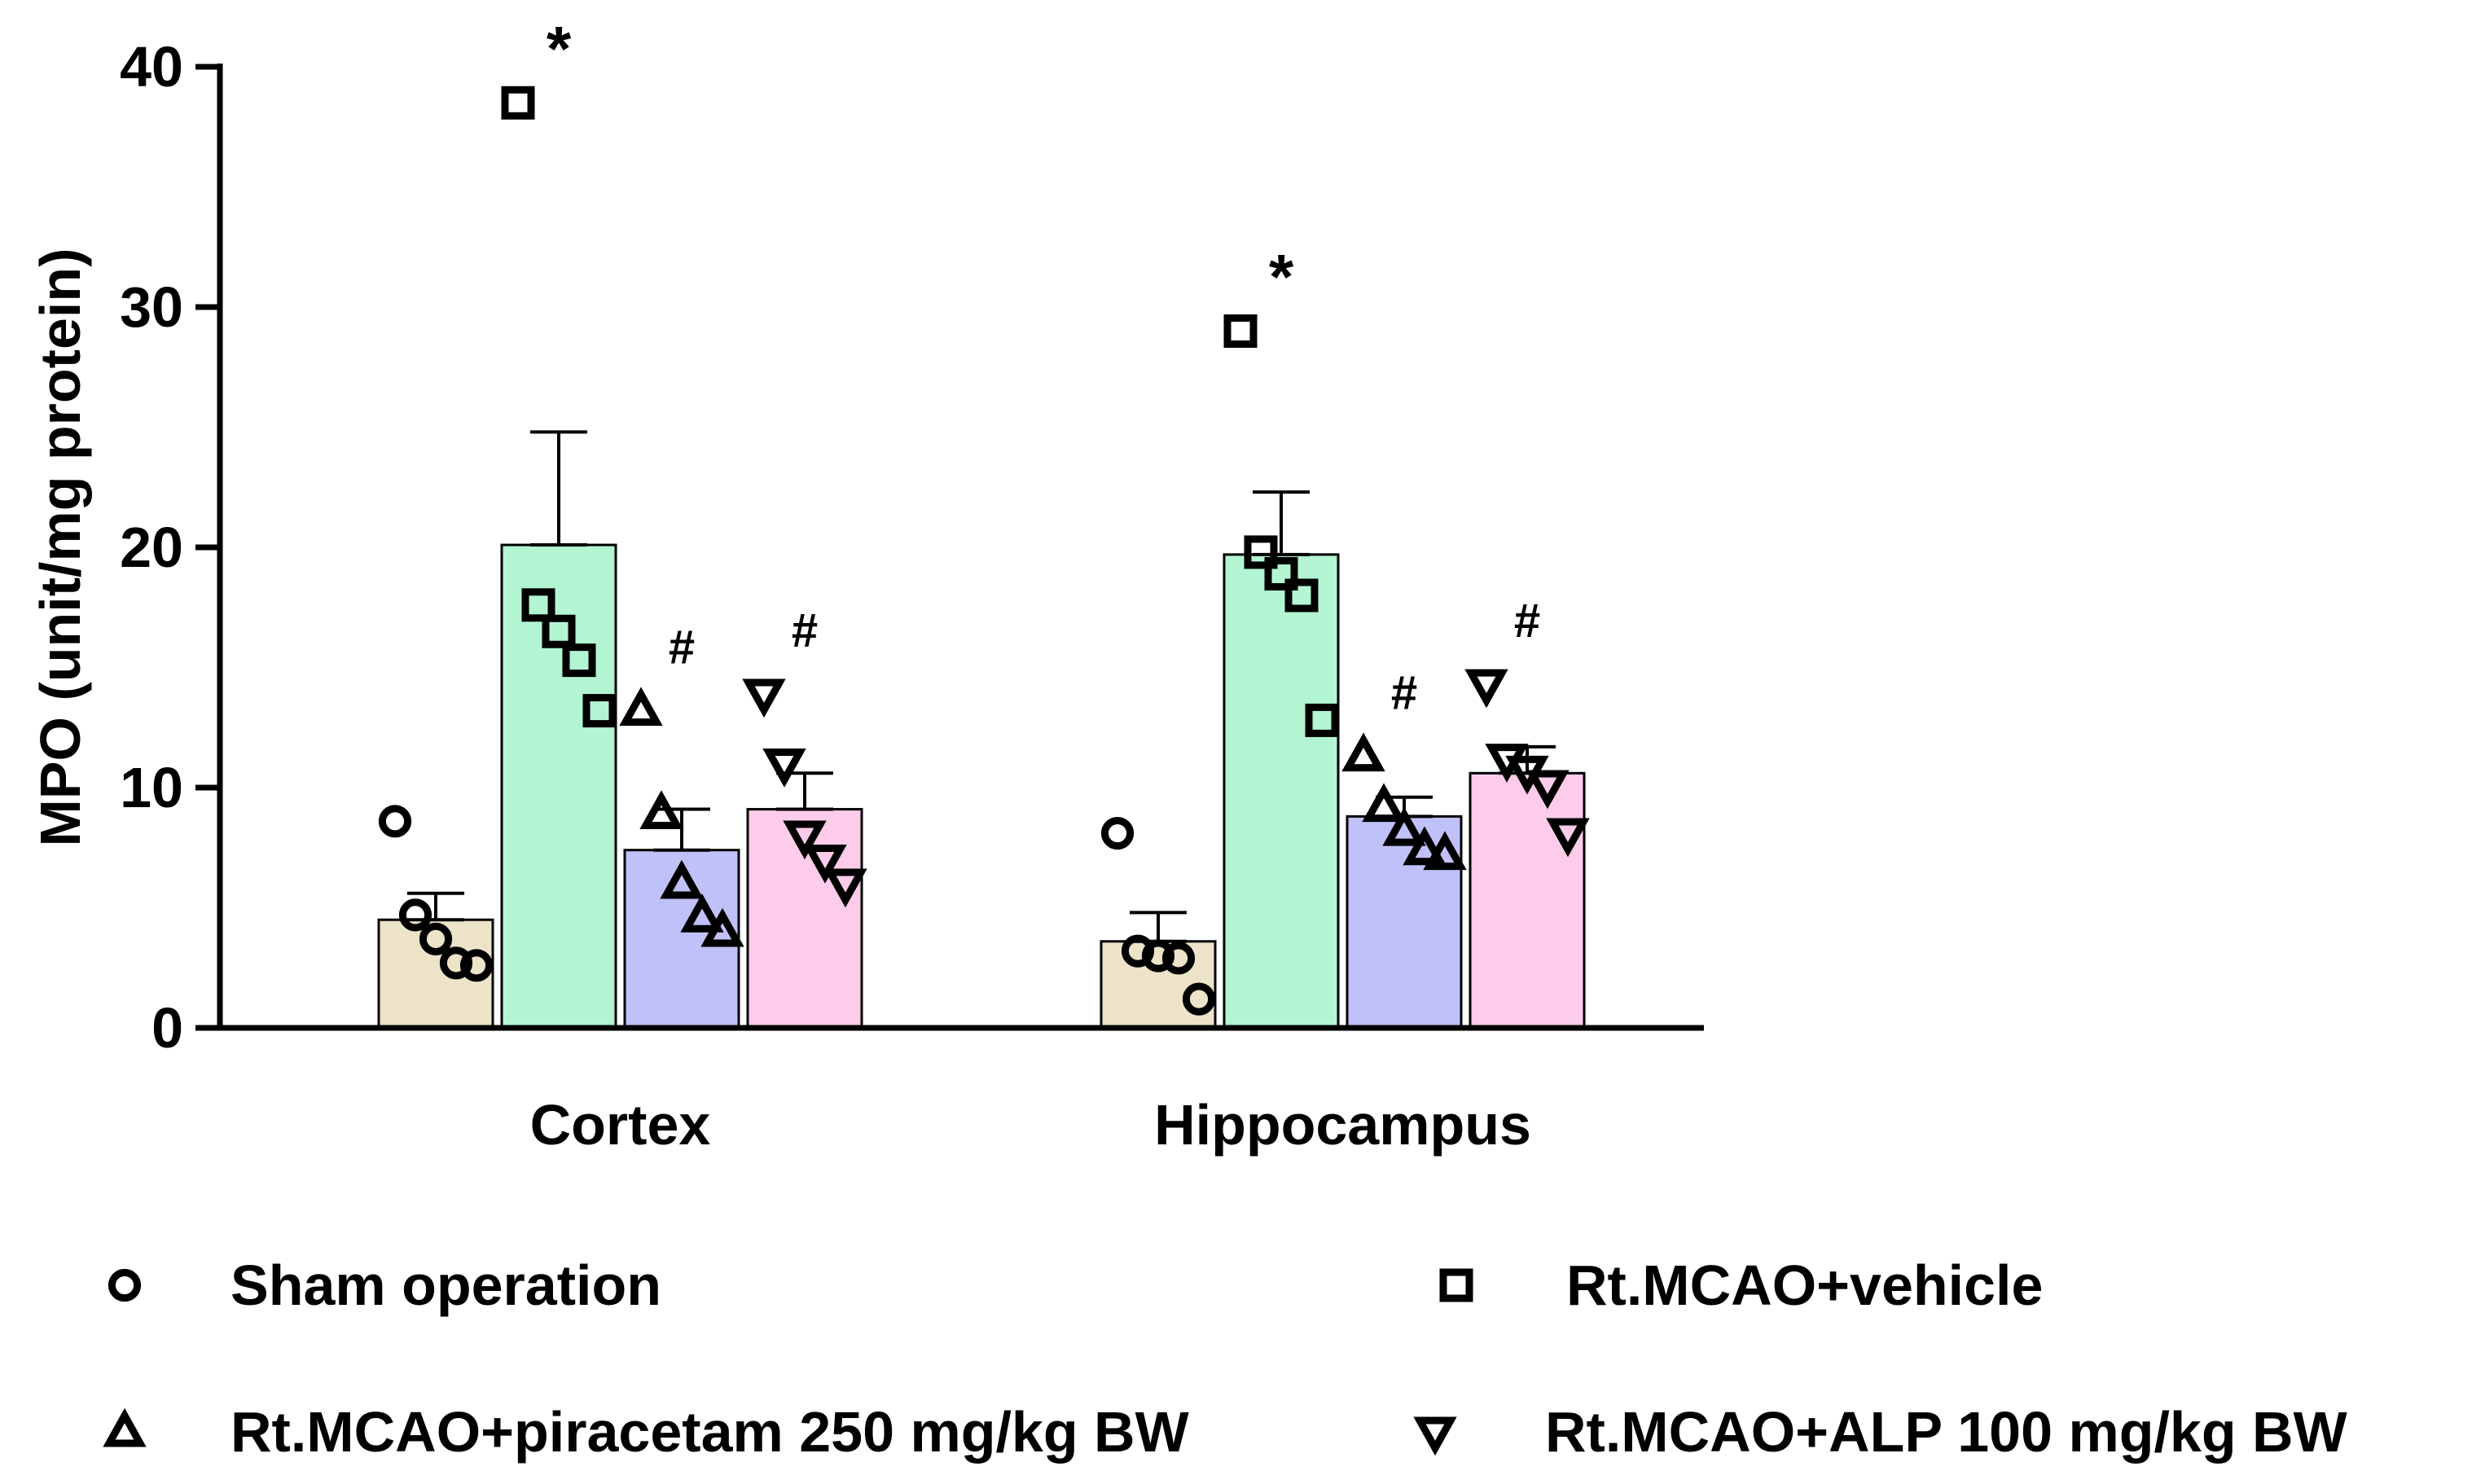  I want to click on legend-marker-triangle-up, so click(125, 1427).